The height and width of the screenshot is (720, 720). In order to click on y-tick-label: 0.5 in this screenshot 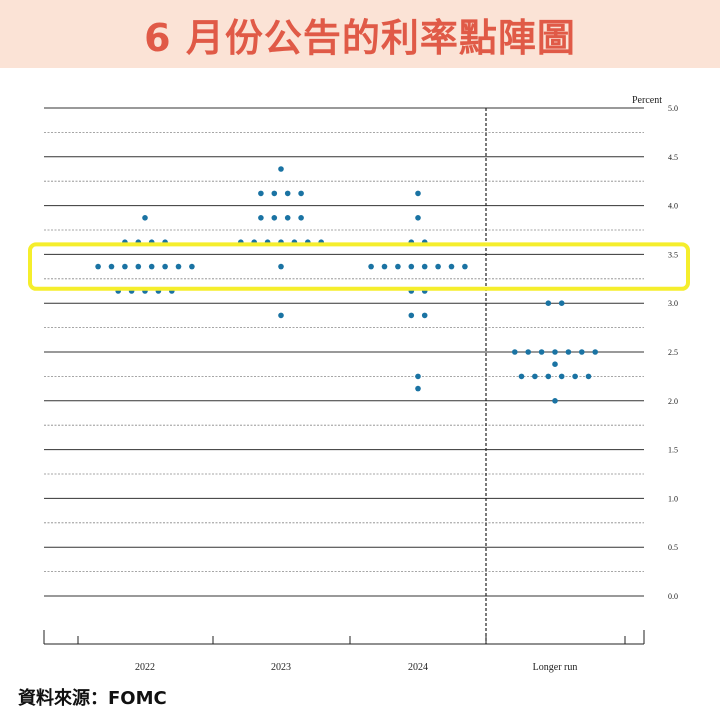, I will do `click(673, 547)`.